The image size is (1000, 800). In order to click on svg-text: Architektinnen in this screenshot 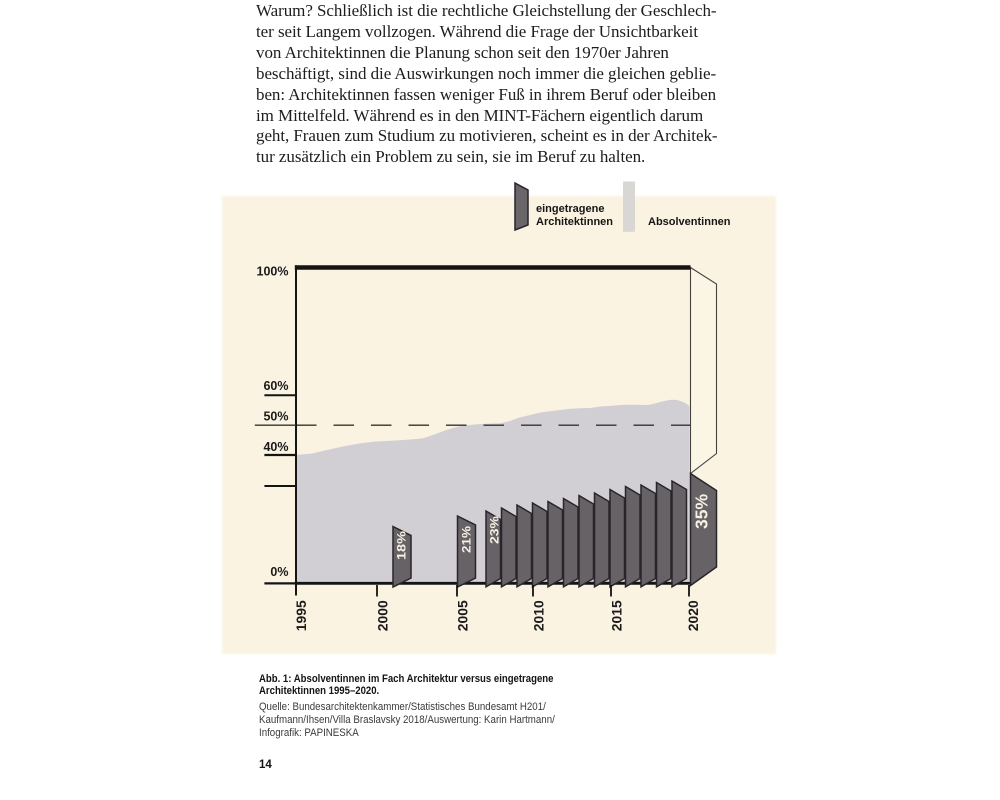, I will do `click(574, 222)`.